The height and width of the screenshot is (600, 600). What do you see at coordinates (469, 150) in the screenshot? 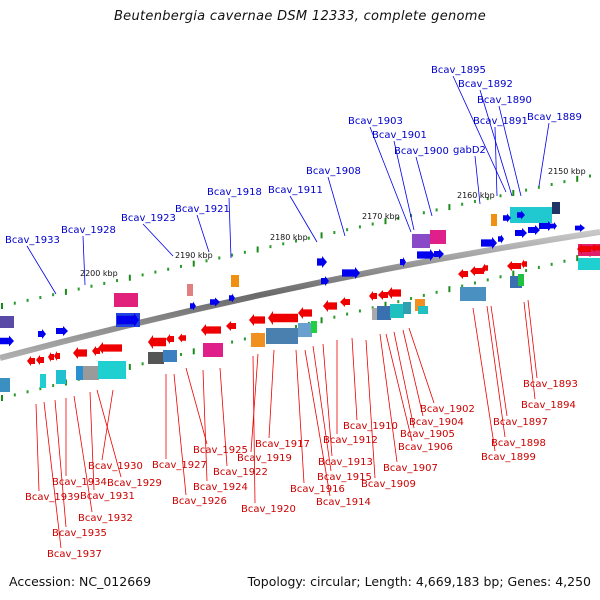
I see `forward-gene-label: gabD2` at bounding box center [469, 150].